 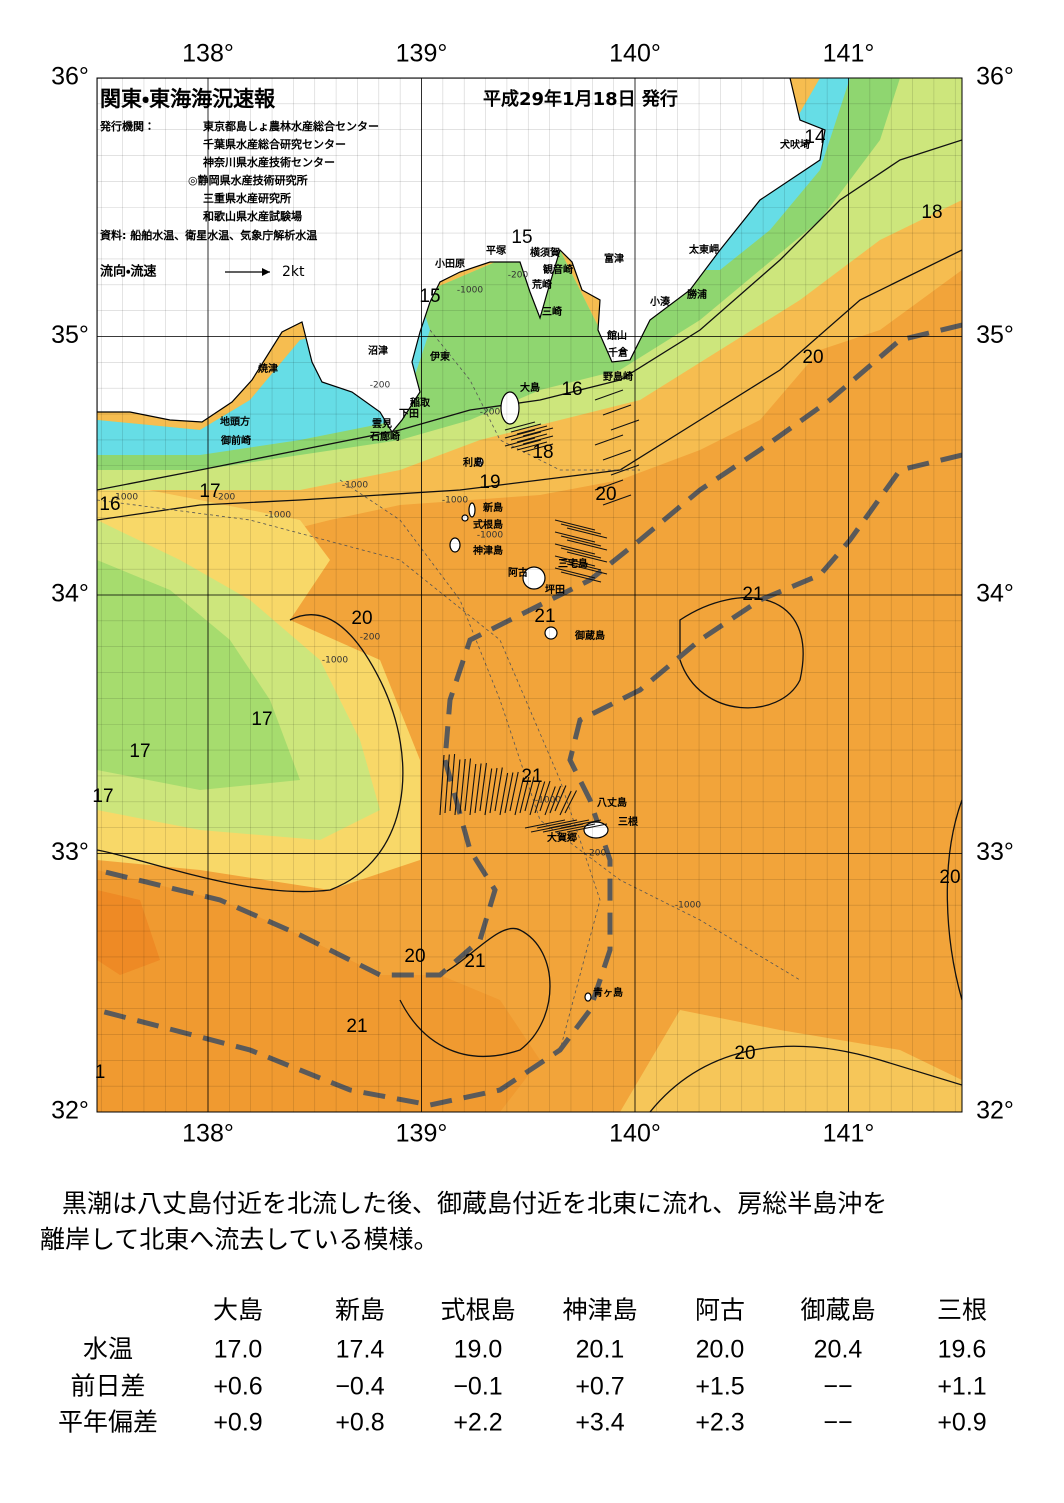 What do you see at coordinates (237, 1387) in the screenshot?
I see `table-cell: +0.6` at bounding box center [237, 1387].